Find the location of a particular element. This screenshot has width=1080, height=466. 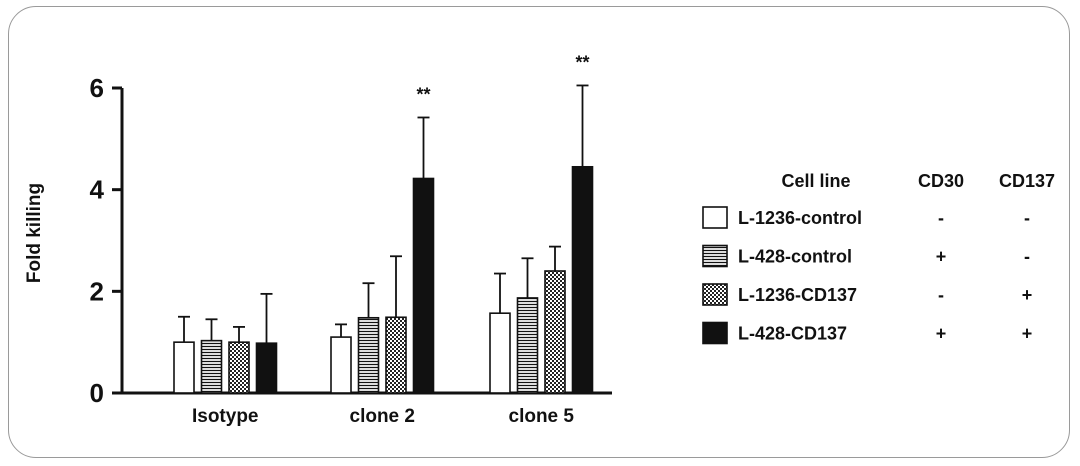

legend-header-cd137: CD137 is located at coordinates (1027, 181).